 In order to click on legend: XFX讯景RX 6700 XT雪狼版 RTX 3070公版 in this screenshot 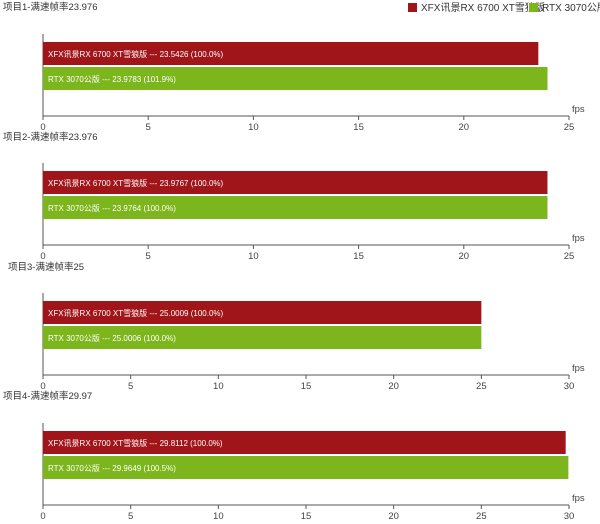, I will do `click(504, 7)`.